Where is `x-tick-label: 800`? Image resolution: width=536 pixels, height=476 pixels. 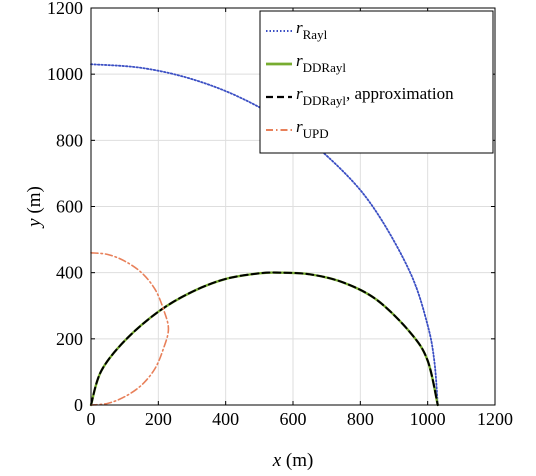 x-tick-label: 800 is located at coordinates (360, 419).